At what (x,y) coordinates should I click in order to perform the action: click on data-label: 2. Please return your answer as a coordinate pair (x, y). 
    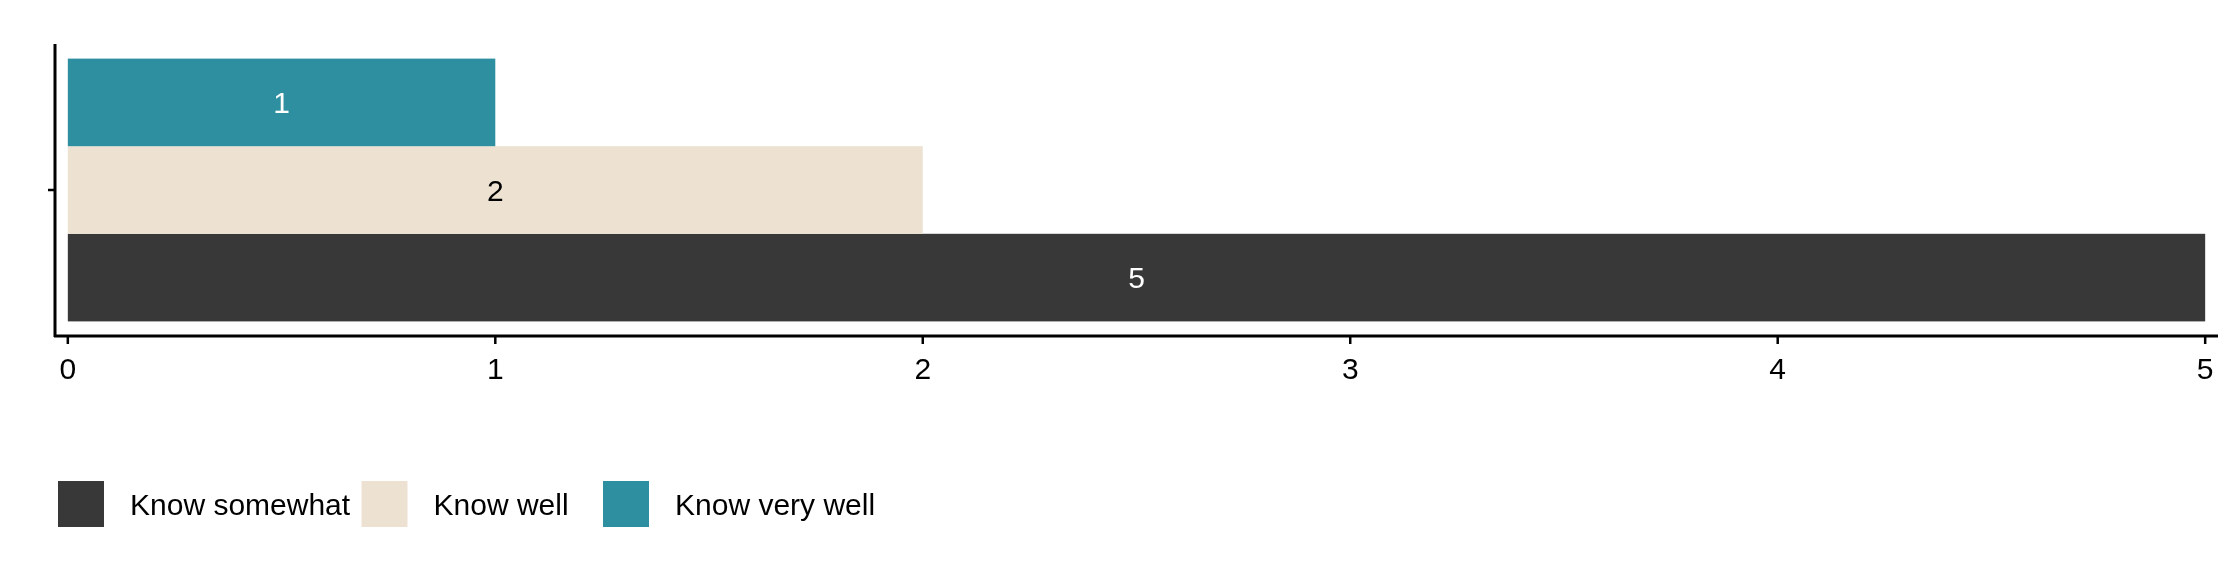
    Looking at the image, I should click on (495, 190).